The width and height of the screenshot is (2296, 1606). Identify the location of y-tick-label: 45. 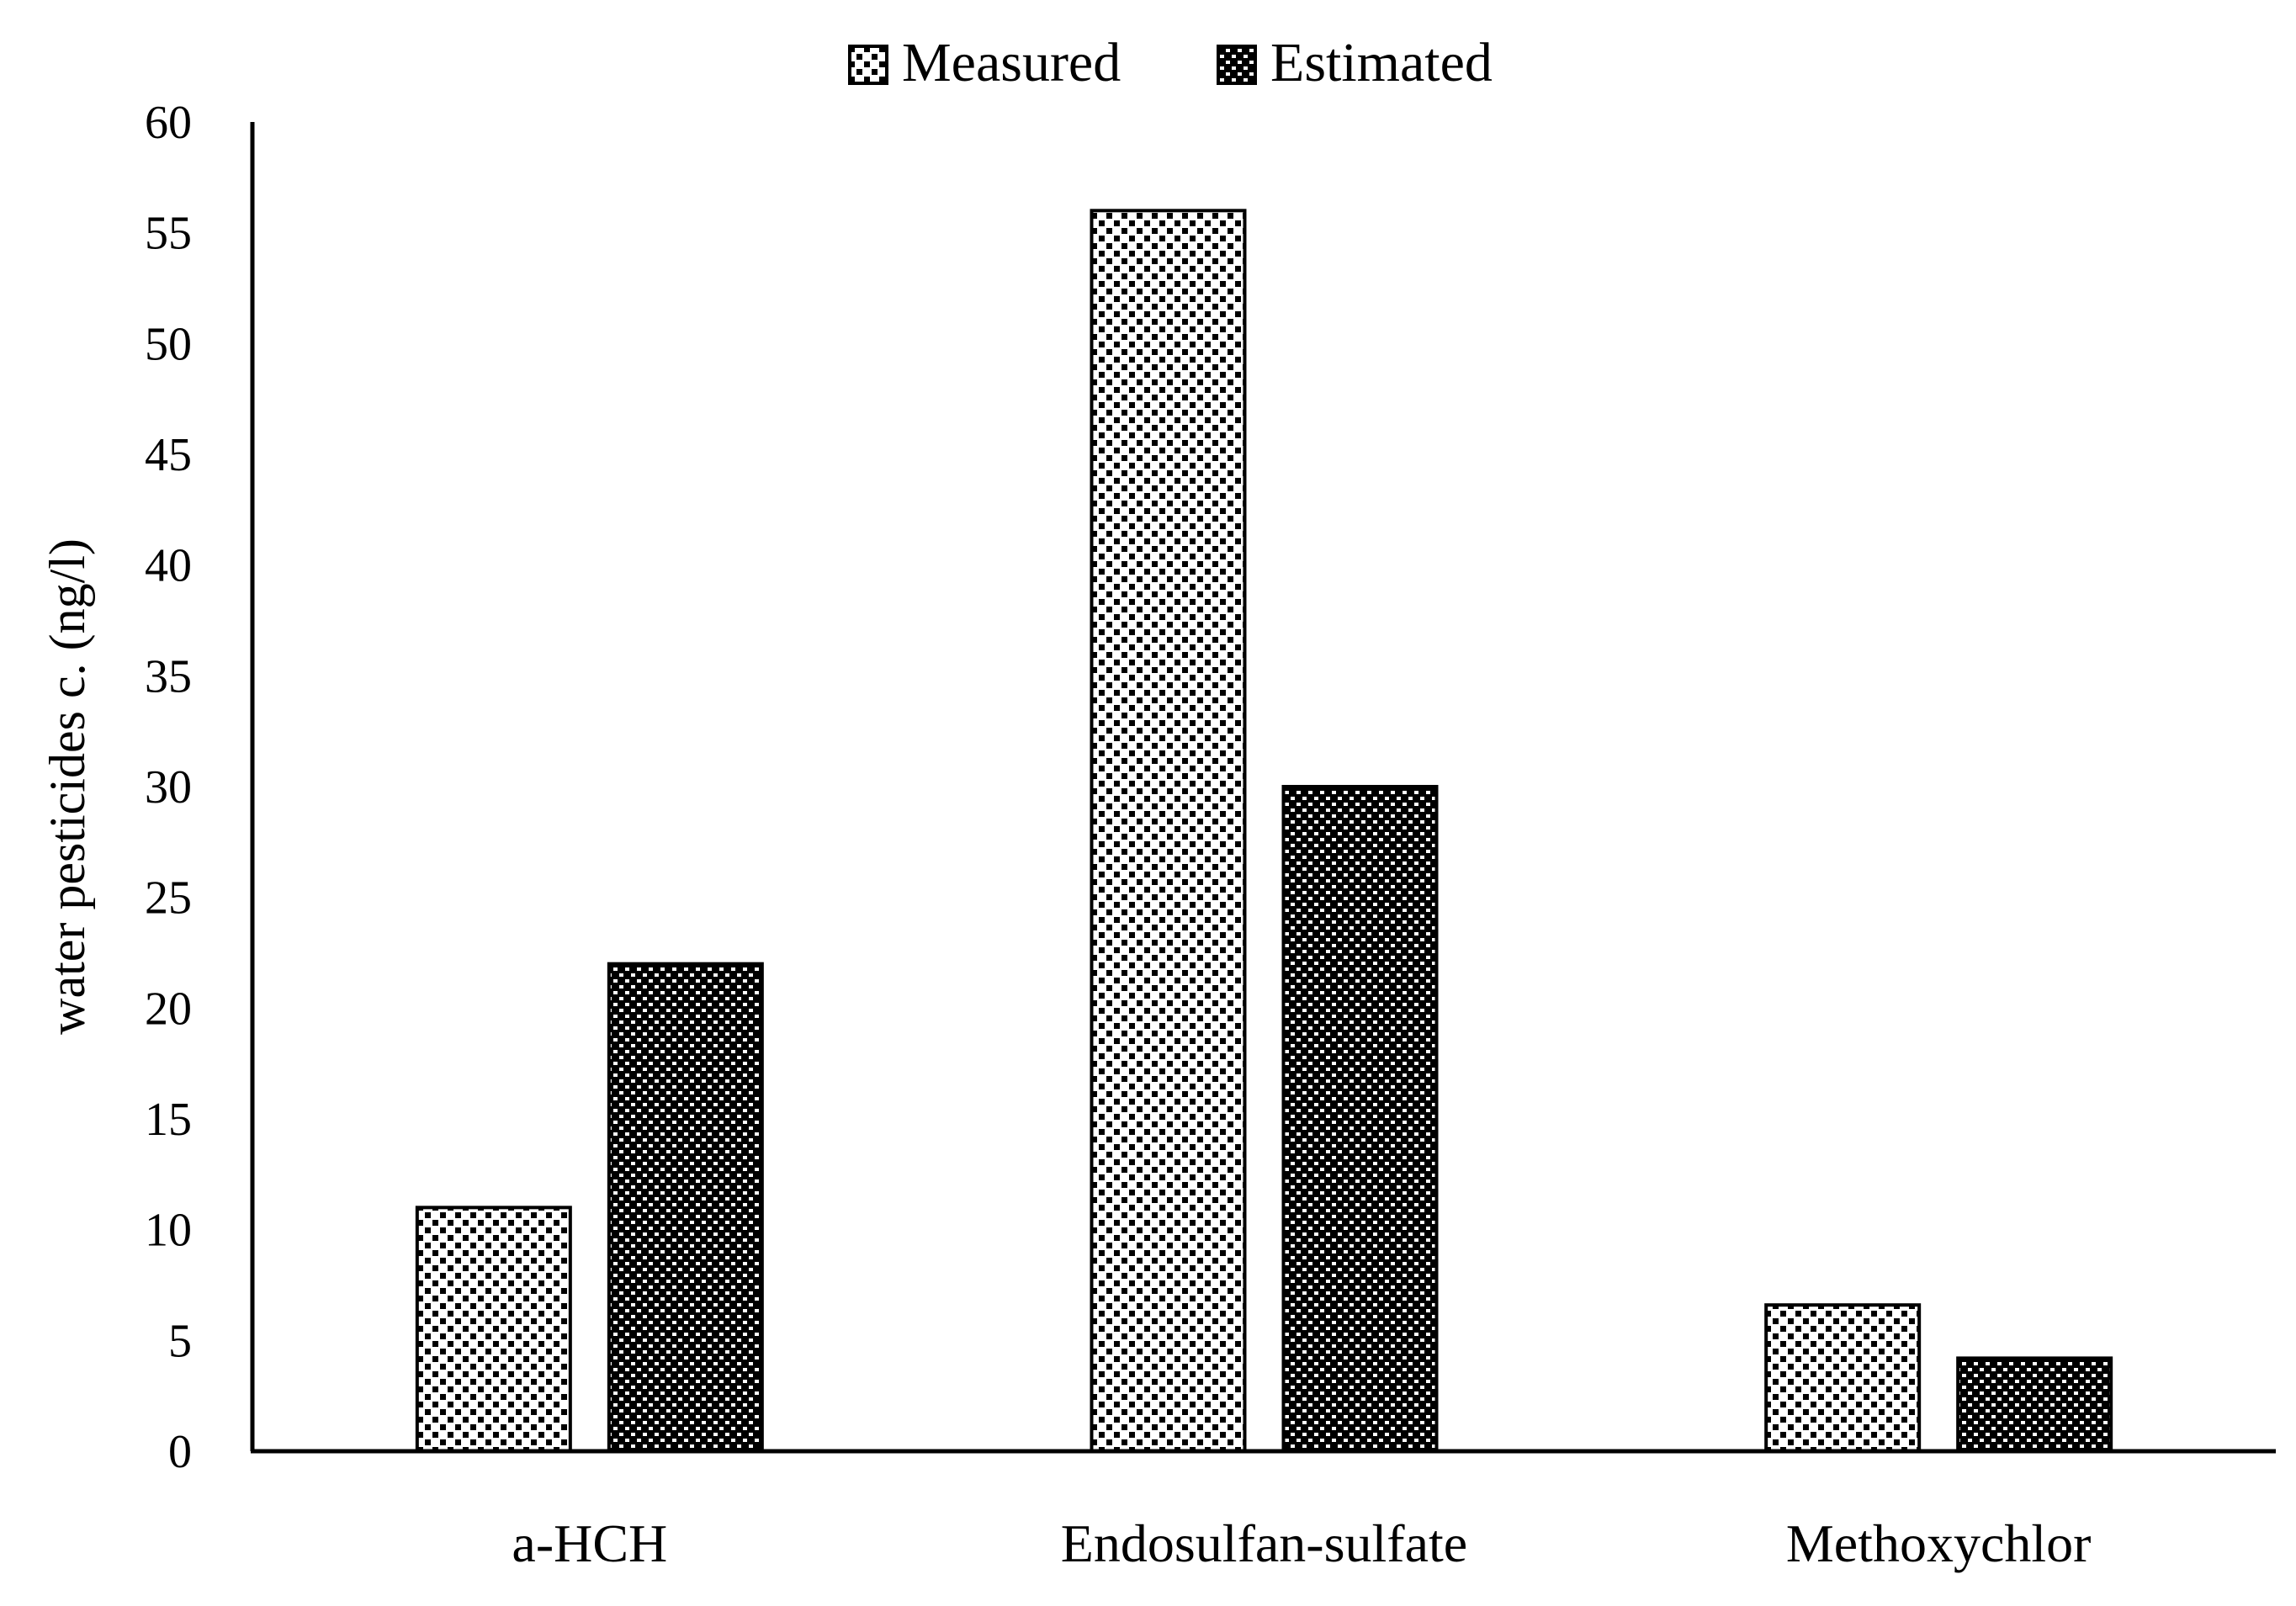
(169, 455).